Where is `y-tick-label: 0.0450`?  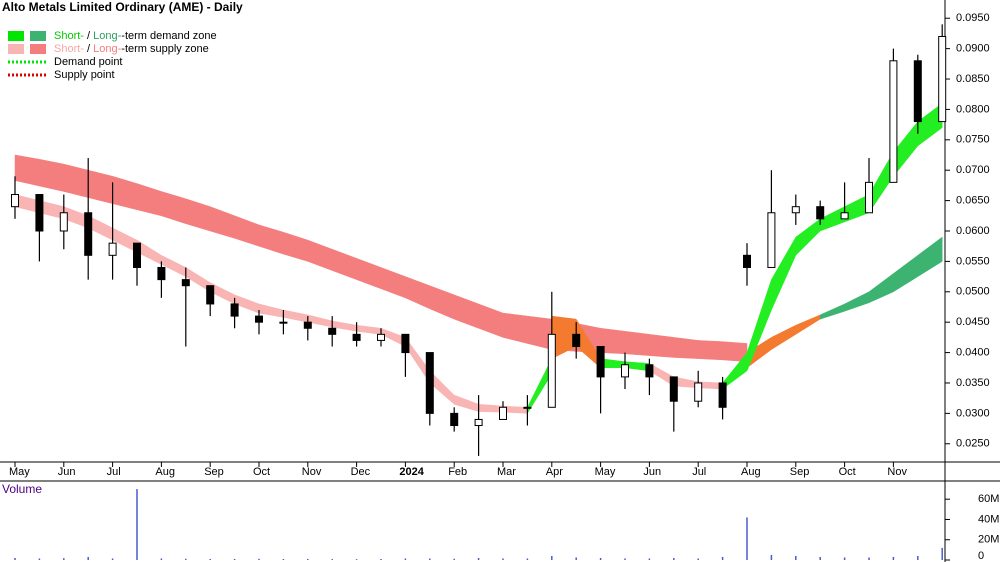
y-tick-label: 0.0450 is located at coordinates (973, 322).